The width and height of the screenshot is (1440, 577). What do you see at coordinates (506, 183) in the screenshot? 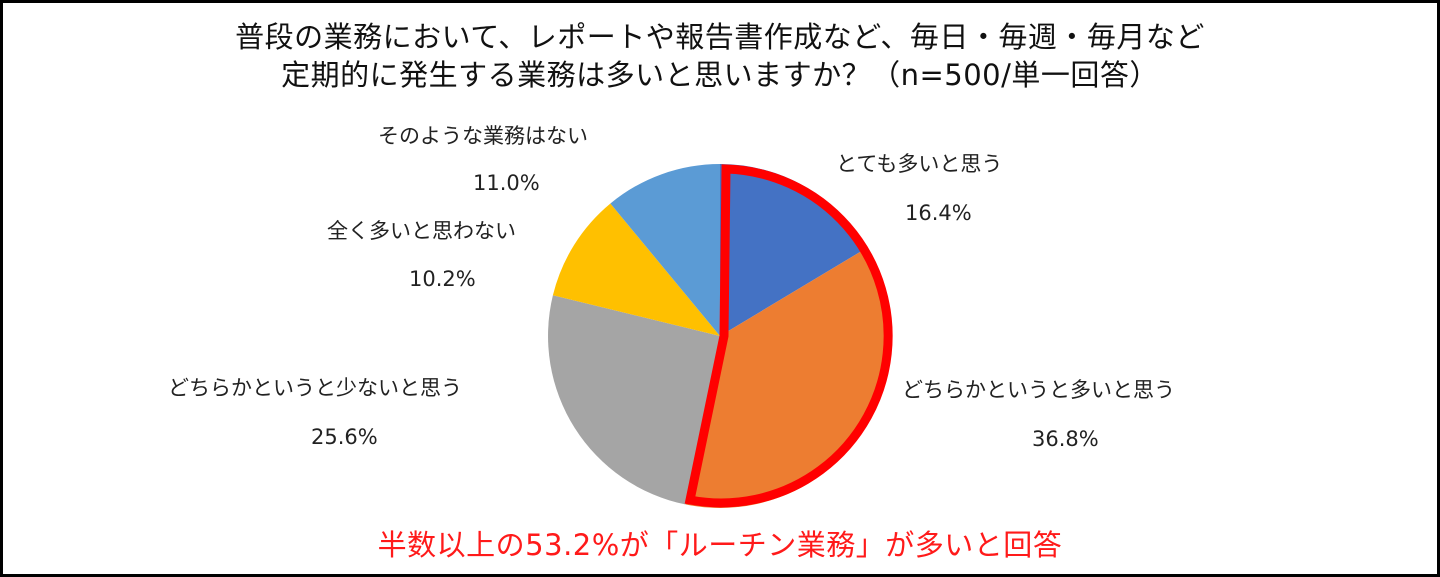
I see `pct-none: 11.0%` at bounding box center [506, 183].